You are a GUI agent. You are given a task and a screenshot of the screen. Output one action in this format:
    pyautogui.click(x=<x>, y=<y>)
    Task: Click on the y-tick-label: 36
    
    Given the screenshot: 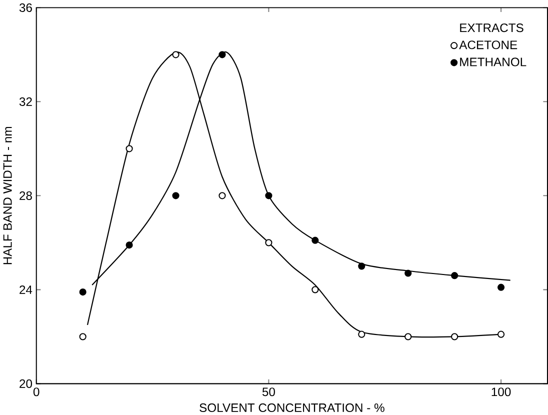 What is the action you would take?
    pyautogui.click(x=25, y=7)
    